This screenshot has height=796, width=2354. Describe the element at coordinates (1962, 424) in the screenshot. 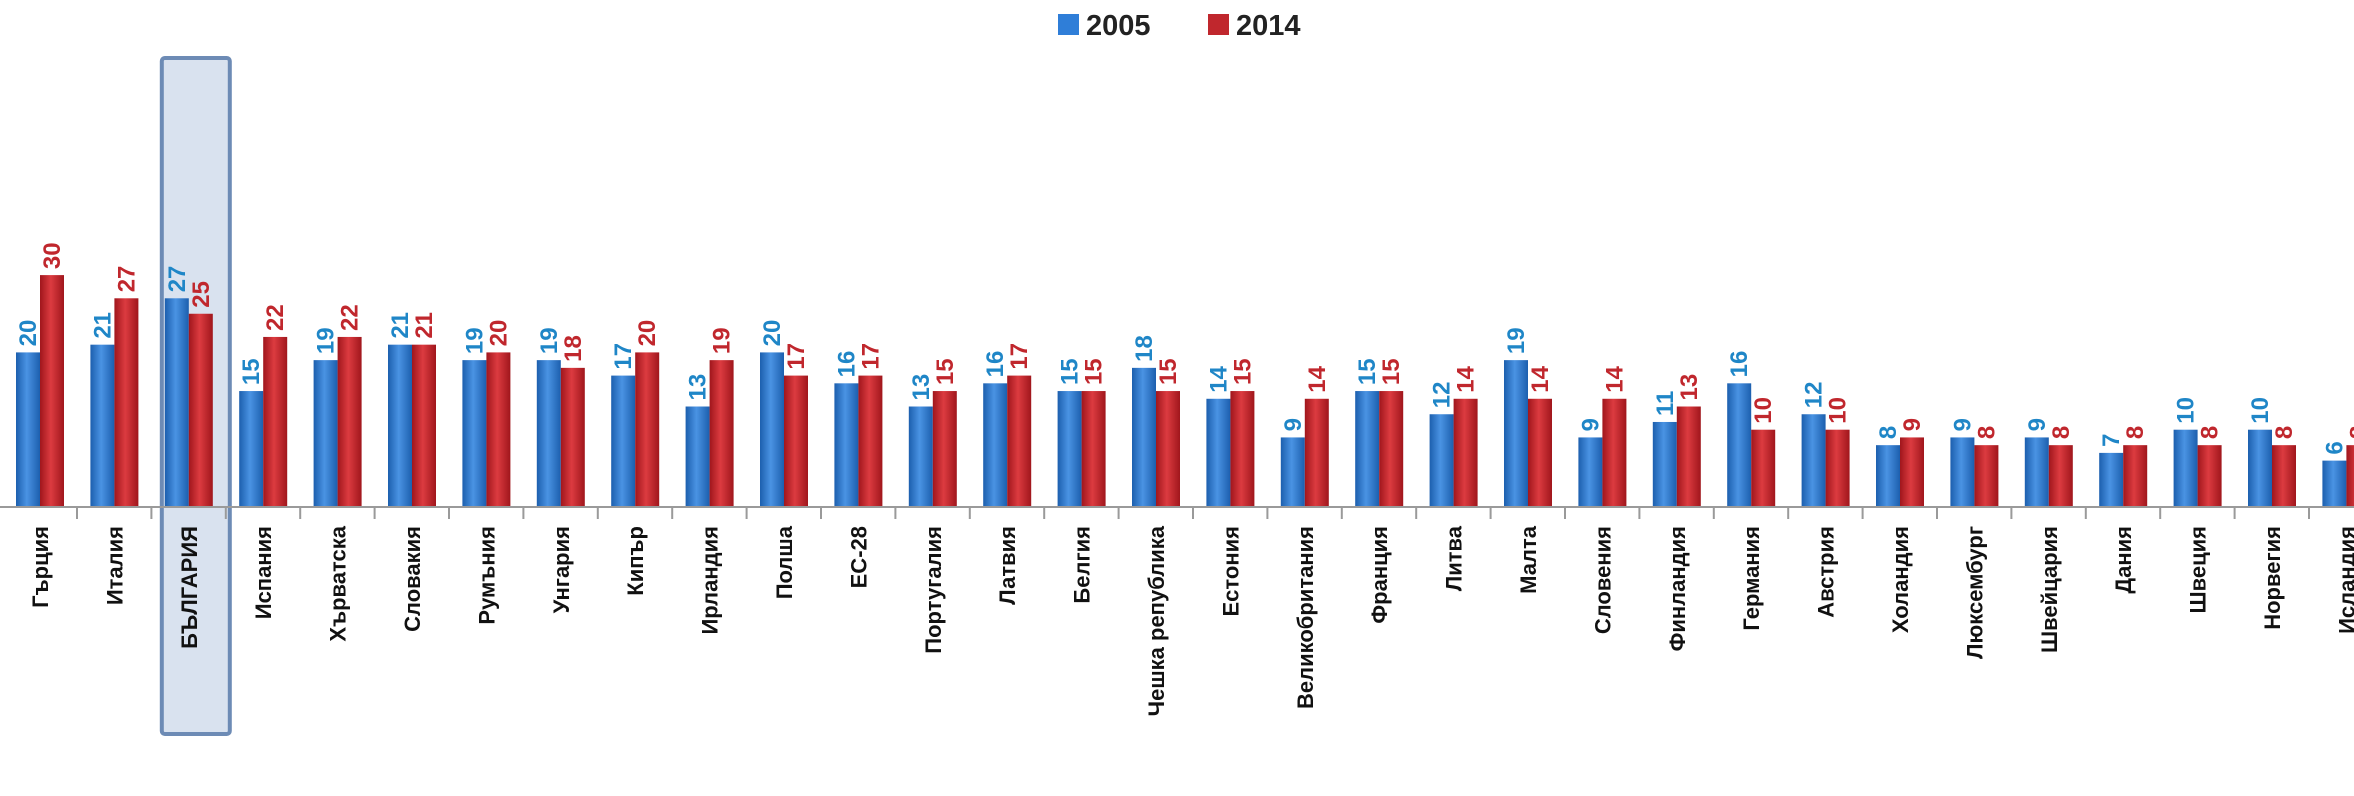

I see `value-label-2005-26: 9` at that location.